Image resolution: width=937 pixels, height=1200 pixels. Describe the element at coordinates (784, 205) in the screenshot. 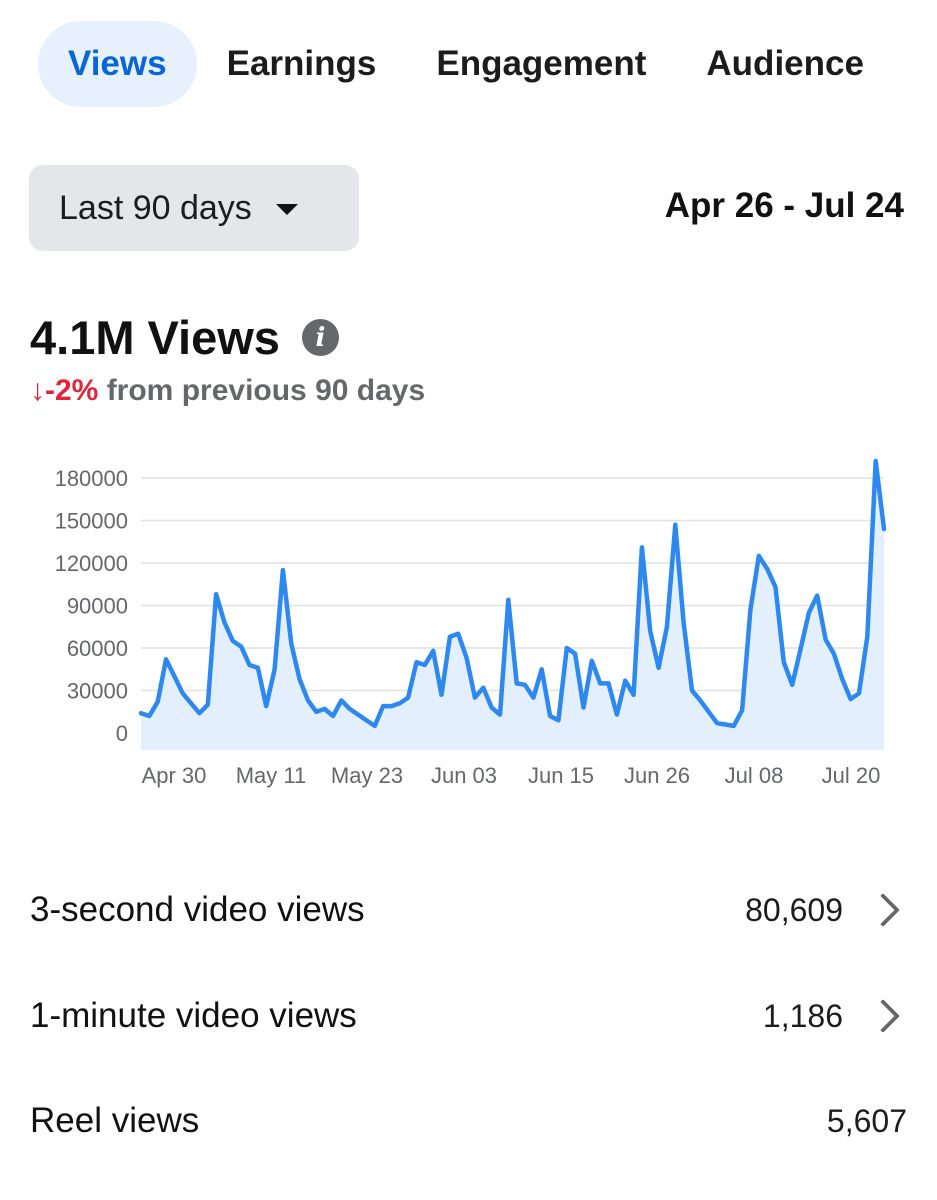

I see `date-range-text: Apr 26 - Jul 24` at that location.